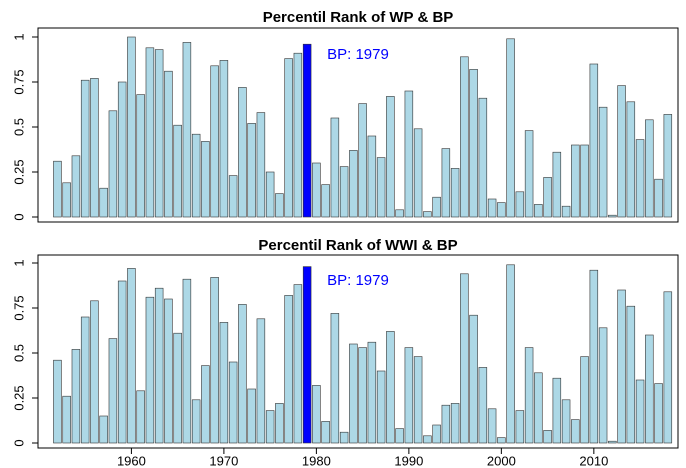 This screenshot has width=686, height=468. I want to click on annotation: BP: 1979, so click(358, 54).